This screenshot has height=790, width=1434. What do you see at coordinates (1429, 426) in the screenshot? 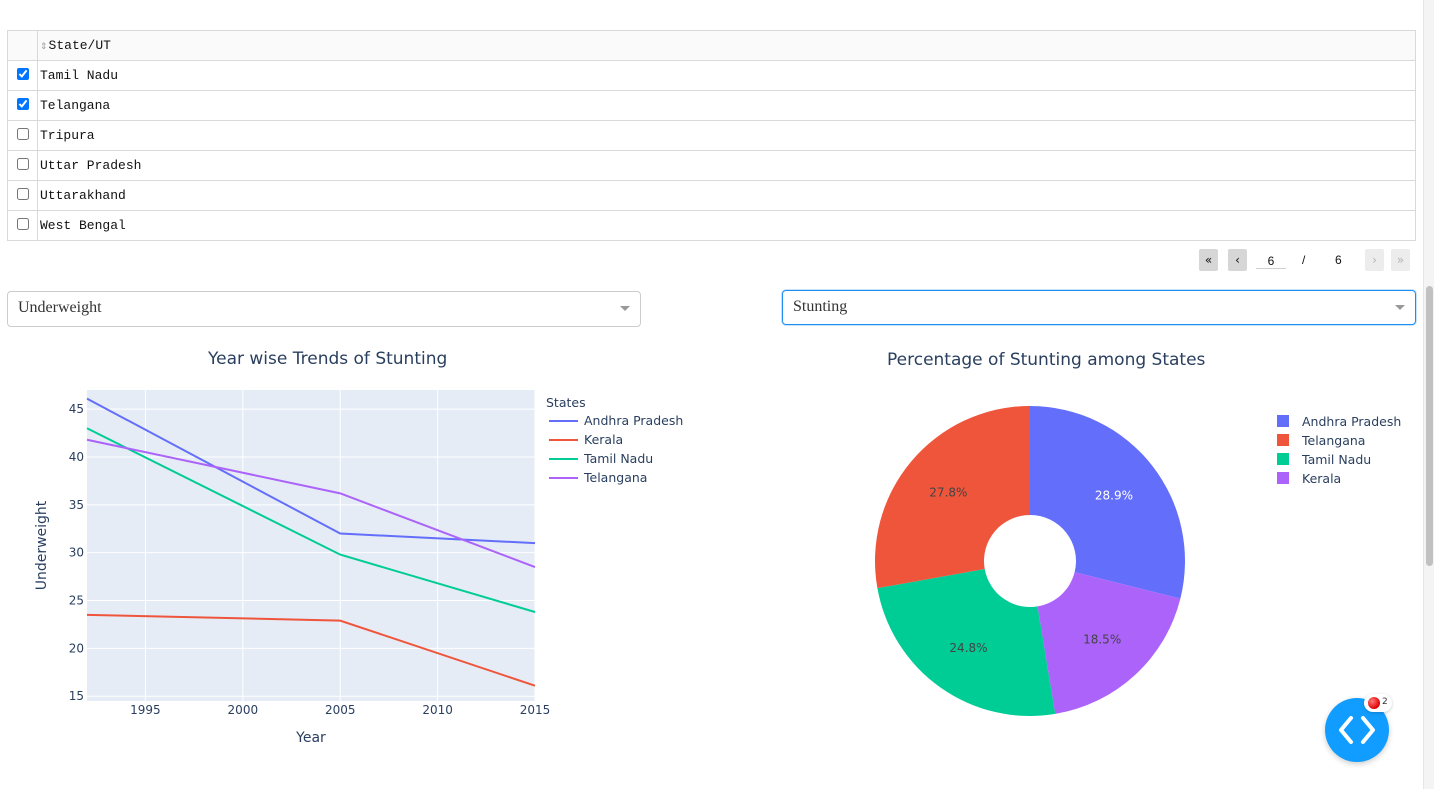
I see `scrollbar-thumb` at bounding box center [1429, 426].